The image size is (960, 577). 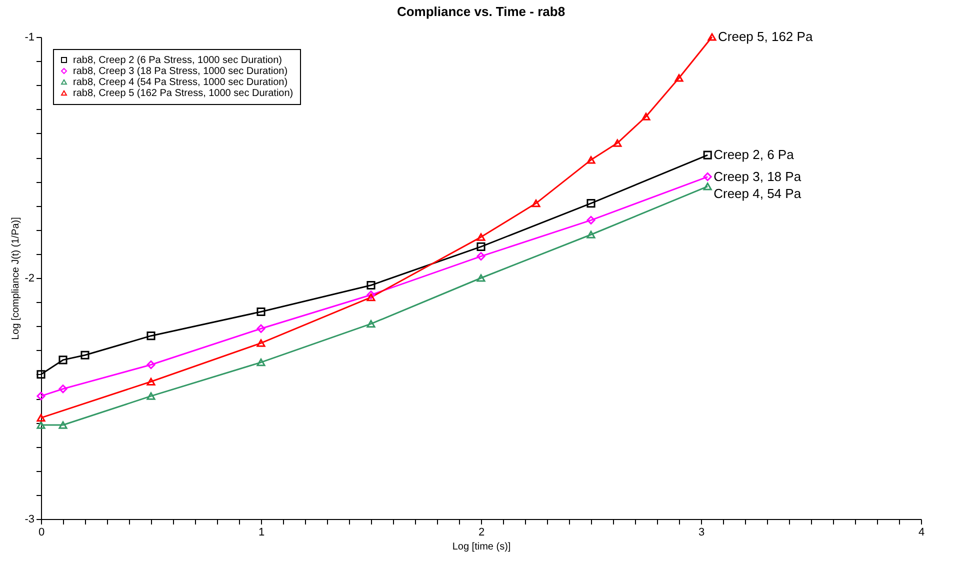 I want to click on annotation: Creep 2, 6 Pa, so click(x=754, y=154).